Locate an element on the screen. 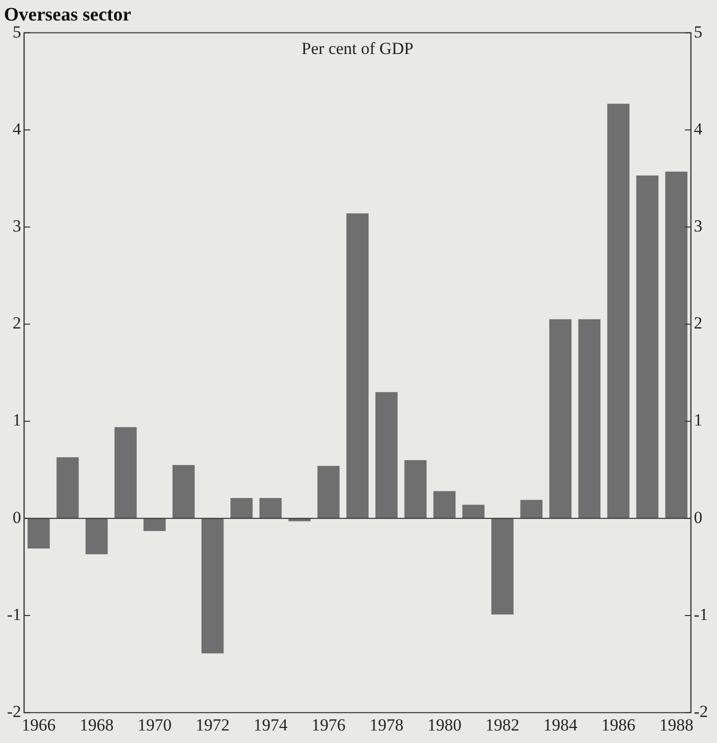  y2-tick-label: 2 is located at coordinates (698, 323).